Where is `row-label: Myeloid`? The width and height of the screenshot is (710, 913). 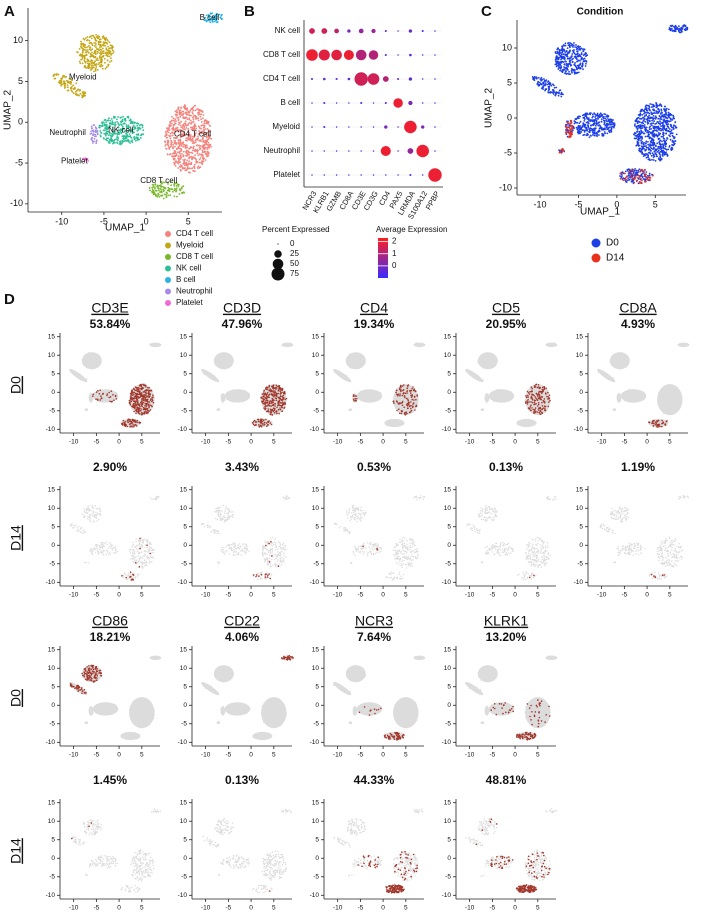
row-label: Myeloid is located at coordinates (286, 126).